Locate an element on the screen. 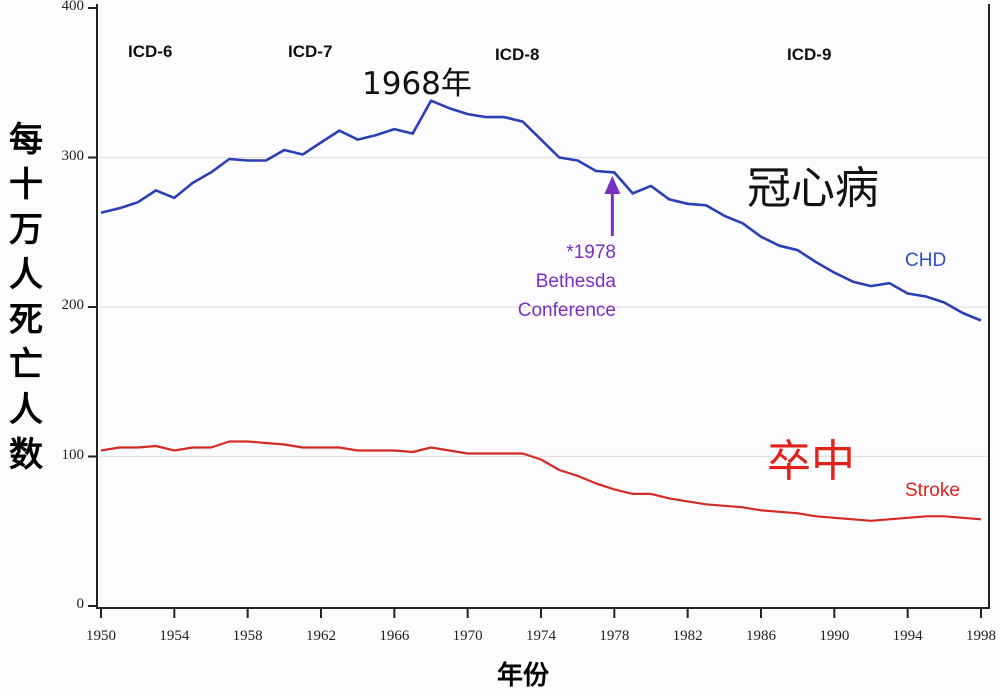 Image resolution: width=1000 pixels, height=696 pixels. stroke-series-label: Stroke is located at coordinates (932, 490).